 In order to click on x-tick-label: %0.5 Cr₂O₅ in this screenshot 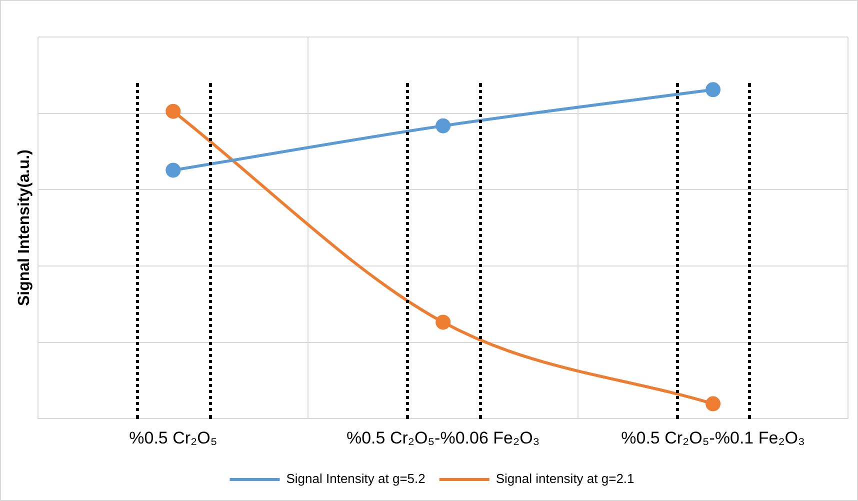, I will do `click(173, 438)`.